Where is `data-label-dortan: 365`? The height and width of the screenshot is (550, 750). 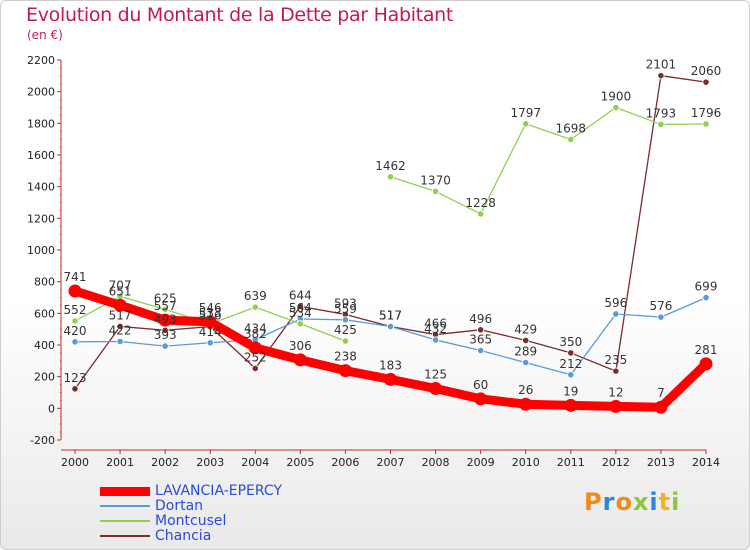 data-label-dortan: 365 is located at coordinates (480, 340).